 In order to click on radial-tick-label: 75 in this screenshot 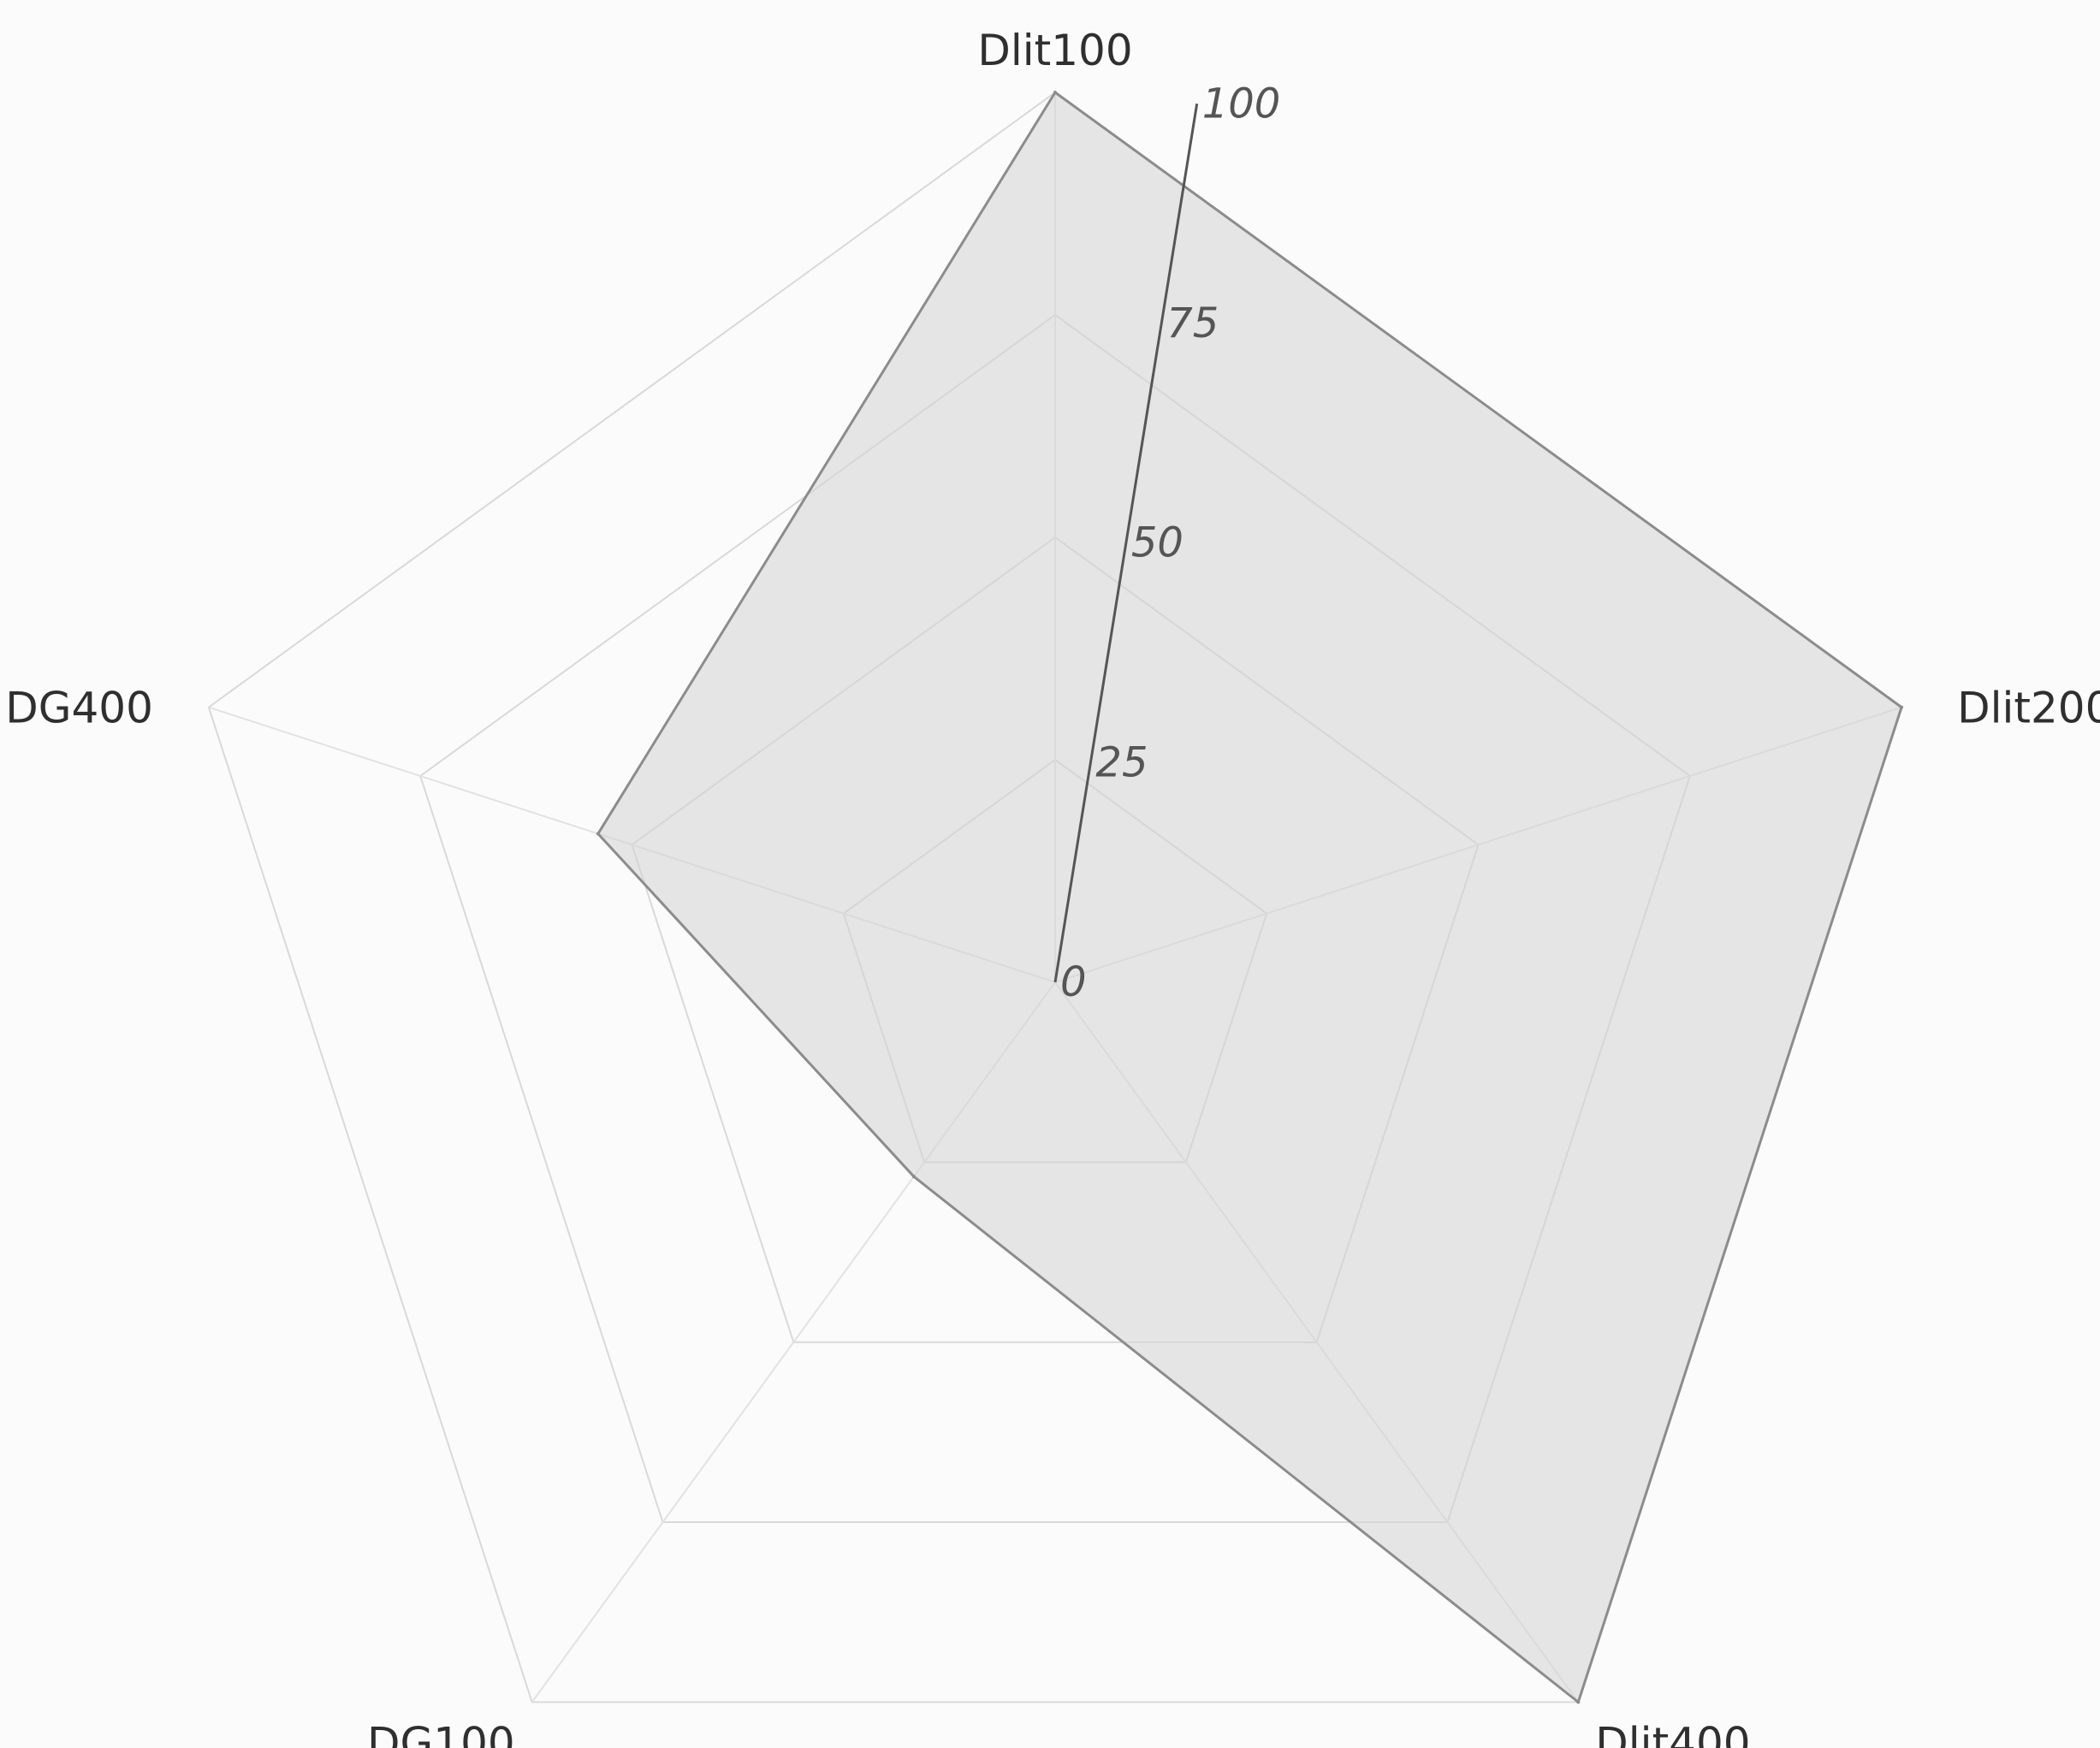, I will do `click(1192, 323)`.